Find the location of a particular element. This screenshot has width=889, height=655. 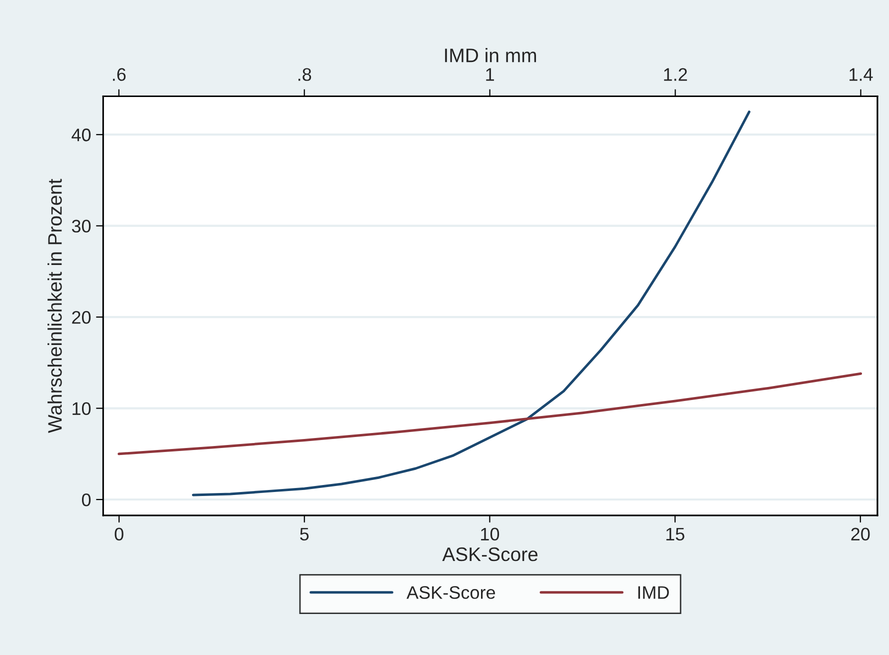

legend-label: ASK-Score is located at coordinates (451, 592).